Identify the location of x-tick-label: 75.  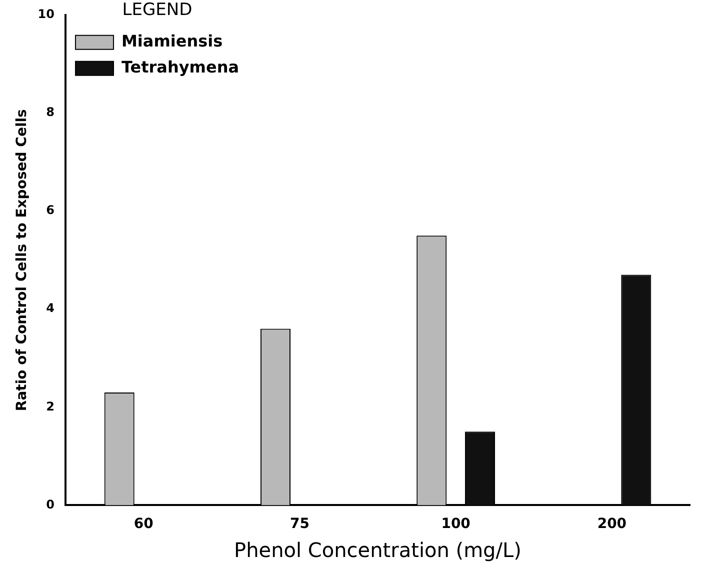
(300, 524).